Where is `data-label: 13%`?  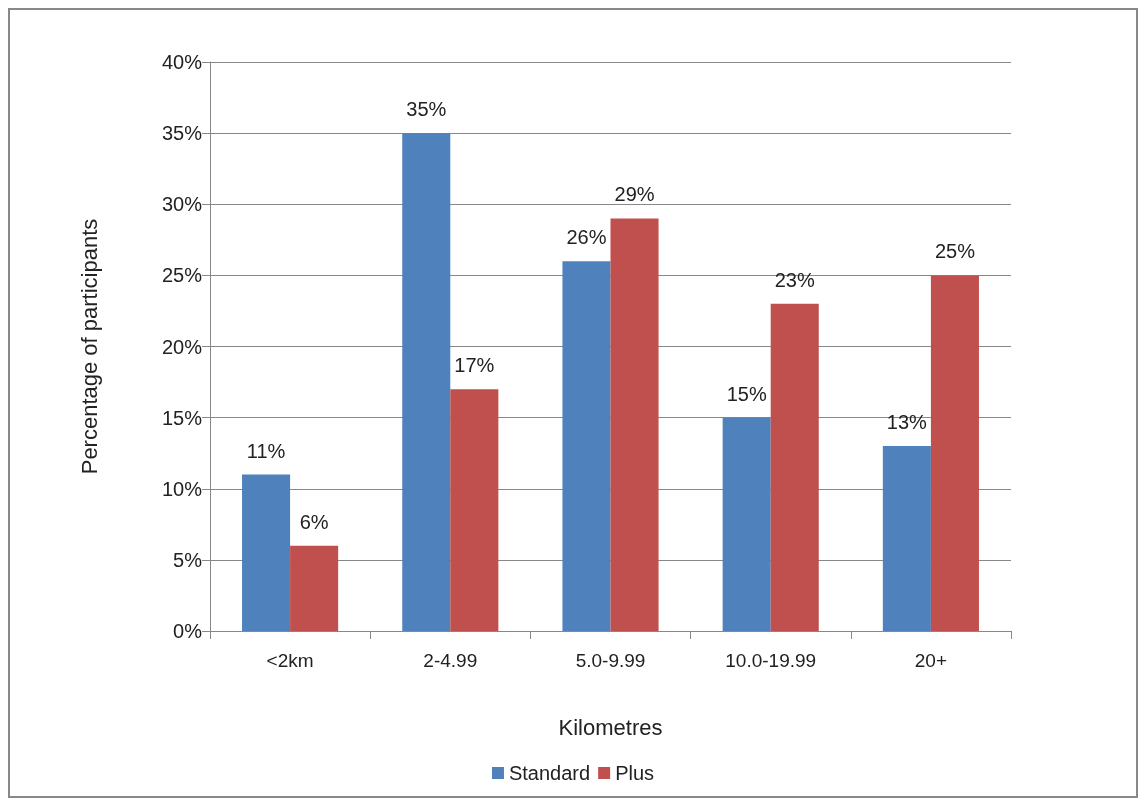
data-label: 13% is located at coordinates (907, 422).